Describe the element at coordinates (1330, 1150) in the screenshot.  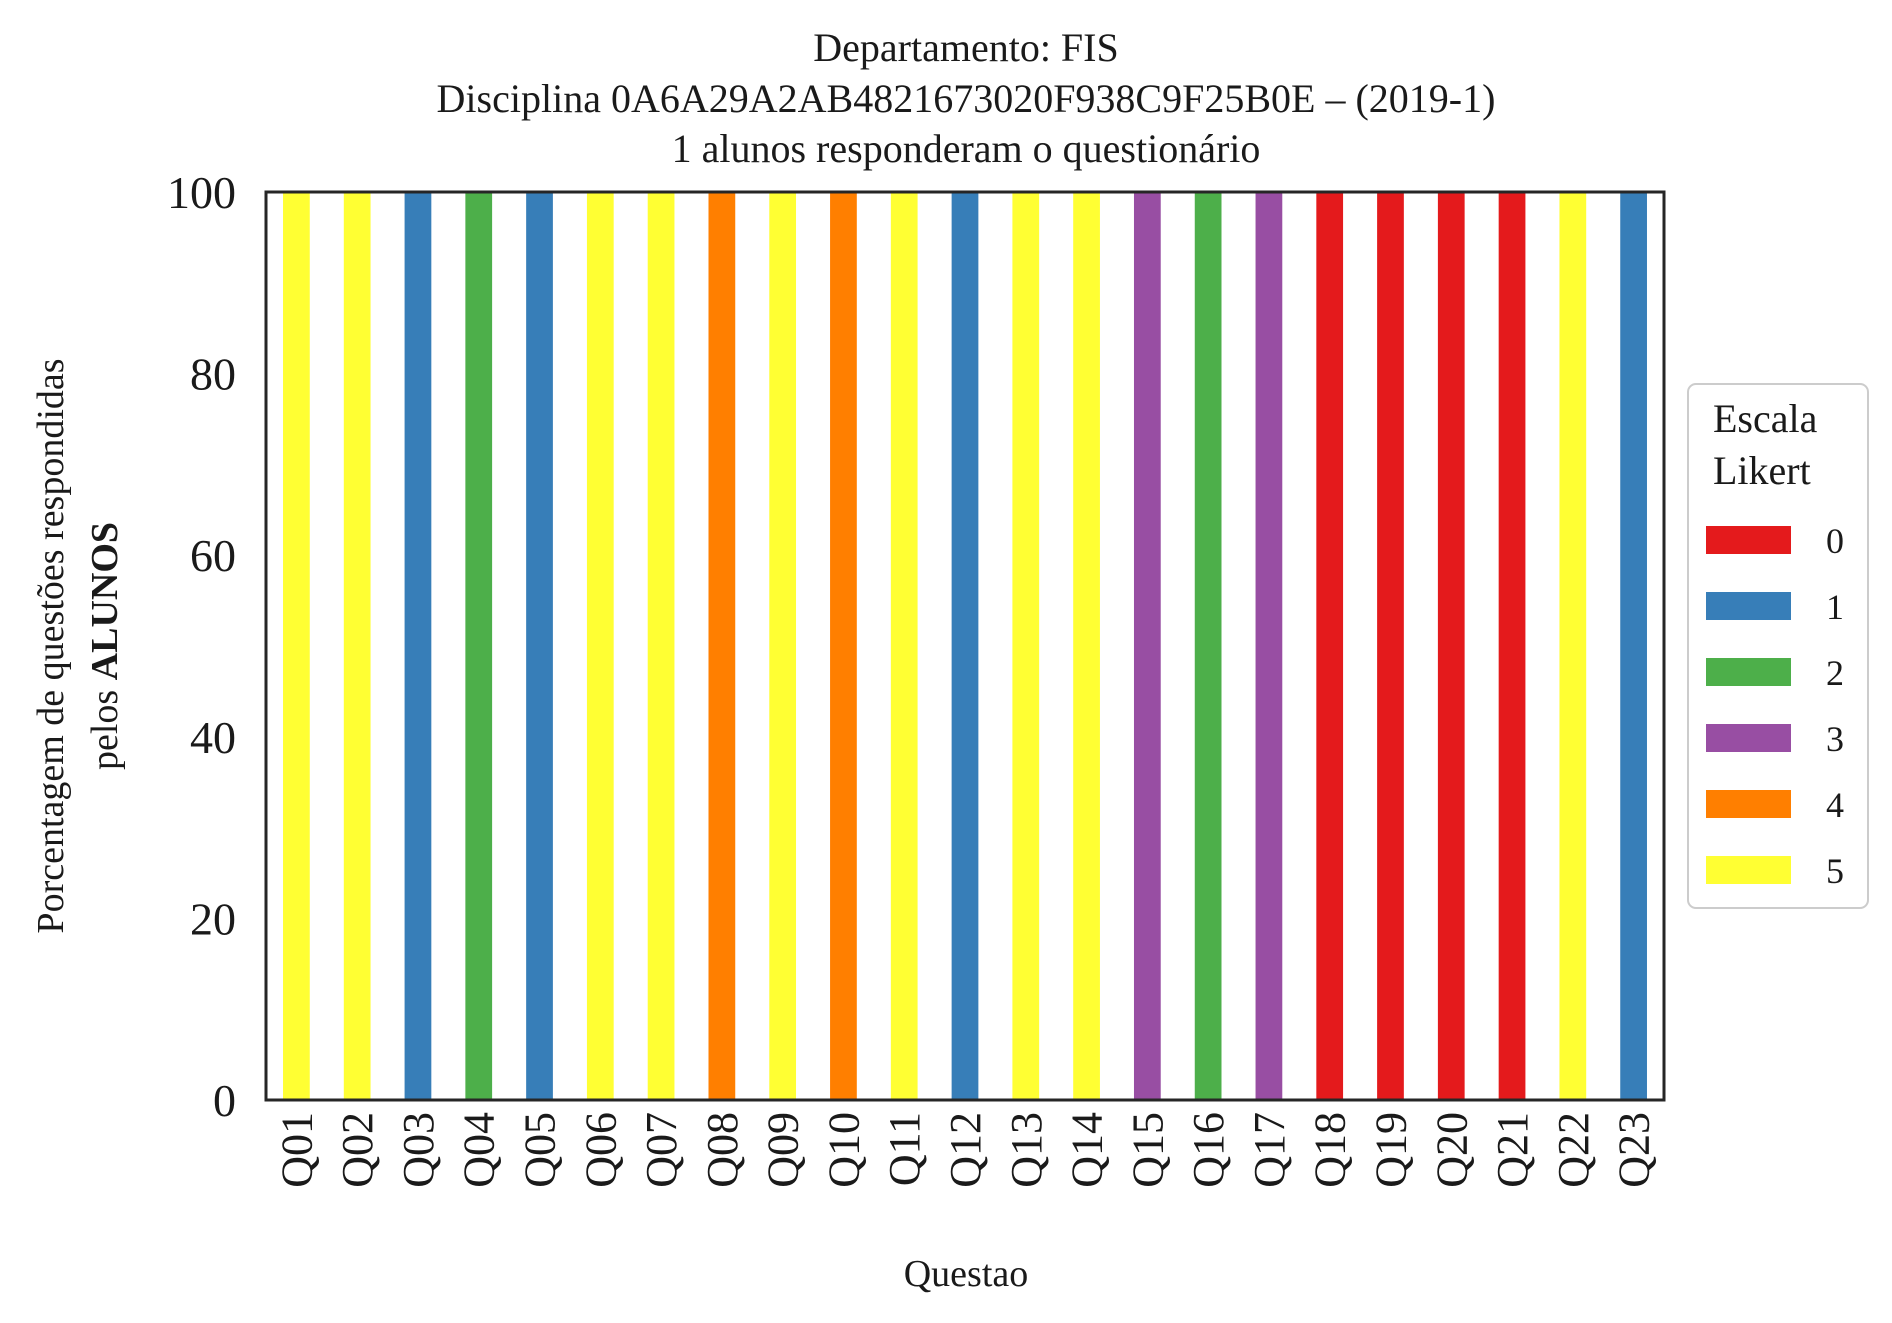
I see `x-tick-label-q18: Q18` at that location.